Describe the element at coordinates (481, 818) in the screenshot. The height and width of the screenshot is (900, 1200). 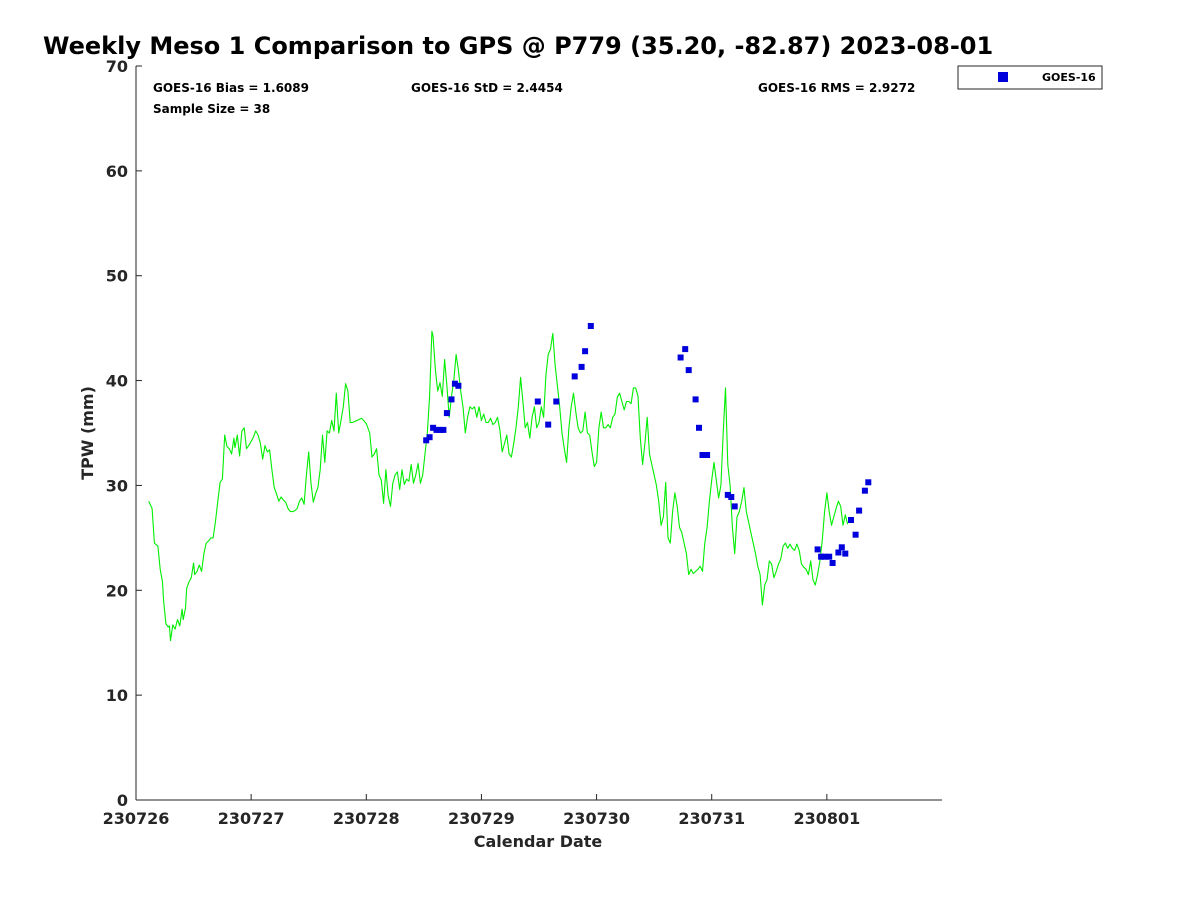
I see `x-tick-label: 230729` at that location.